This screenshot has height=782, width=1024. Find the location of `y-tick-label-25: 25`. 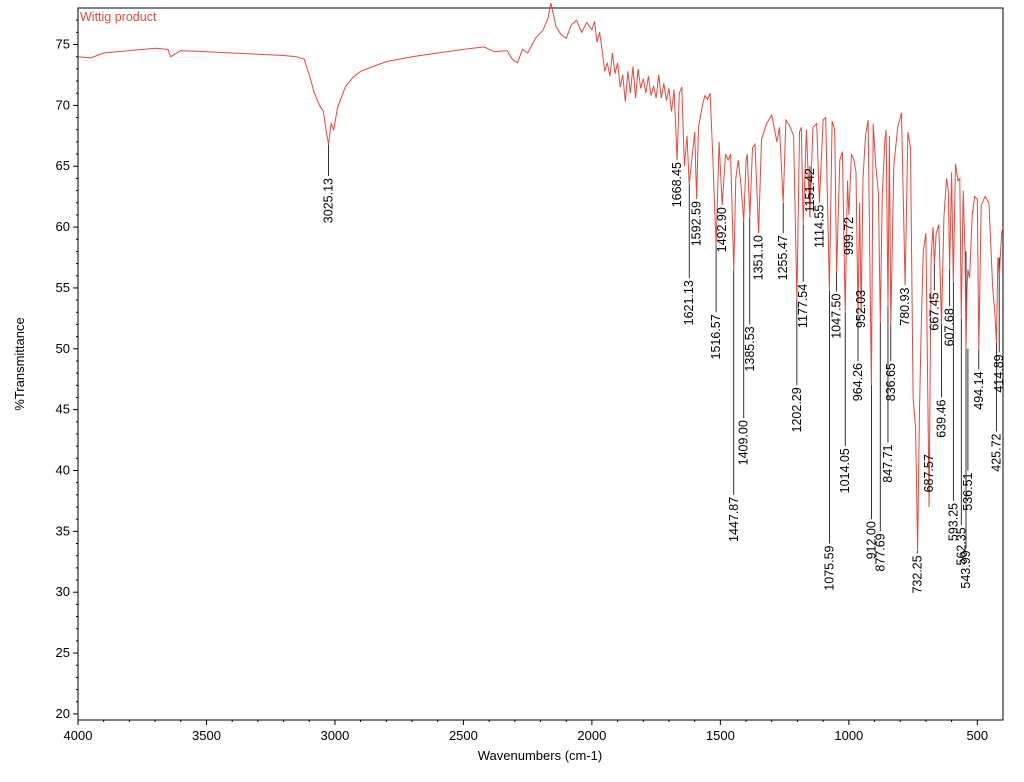

y-tick-label-25: 25 is located at coordinates (63, 652).